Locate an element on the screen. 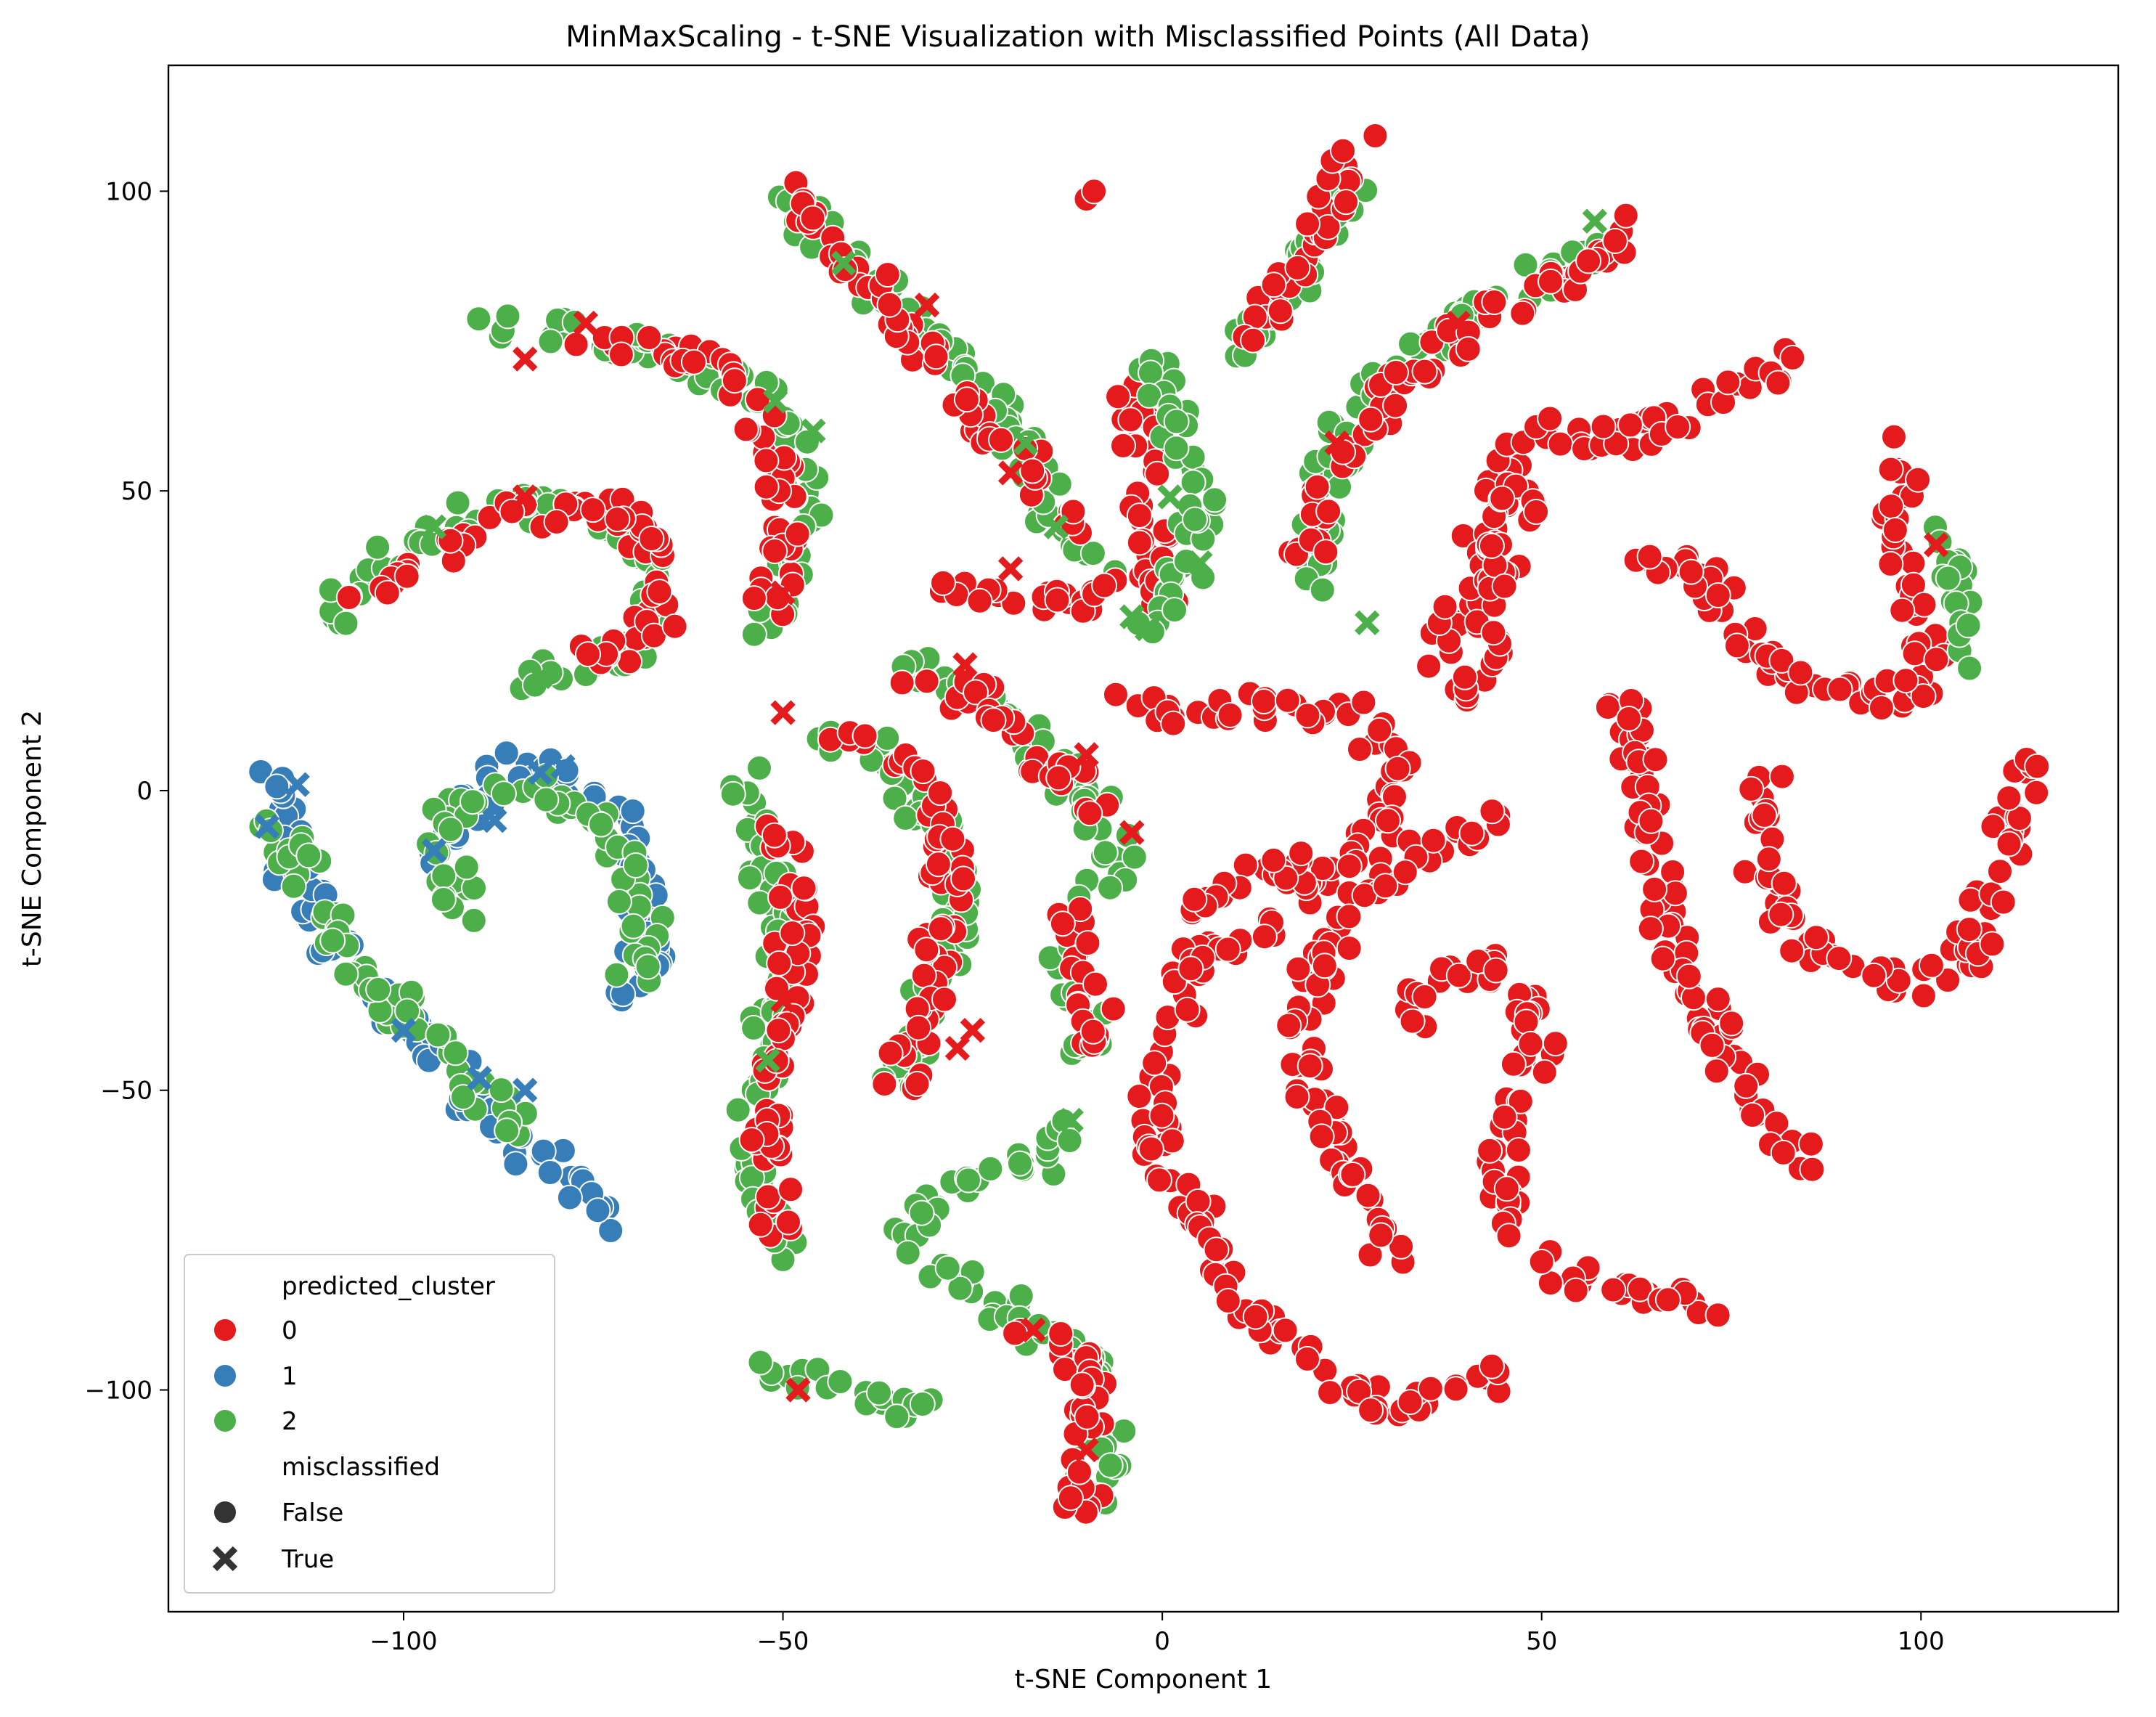  legend-label-cluster-1: 1 is located at coordinates (290, 1376).